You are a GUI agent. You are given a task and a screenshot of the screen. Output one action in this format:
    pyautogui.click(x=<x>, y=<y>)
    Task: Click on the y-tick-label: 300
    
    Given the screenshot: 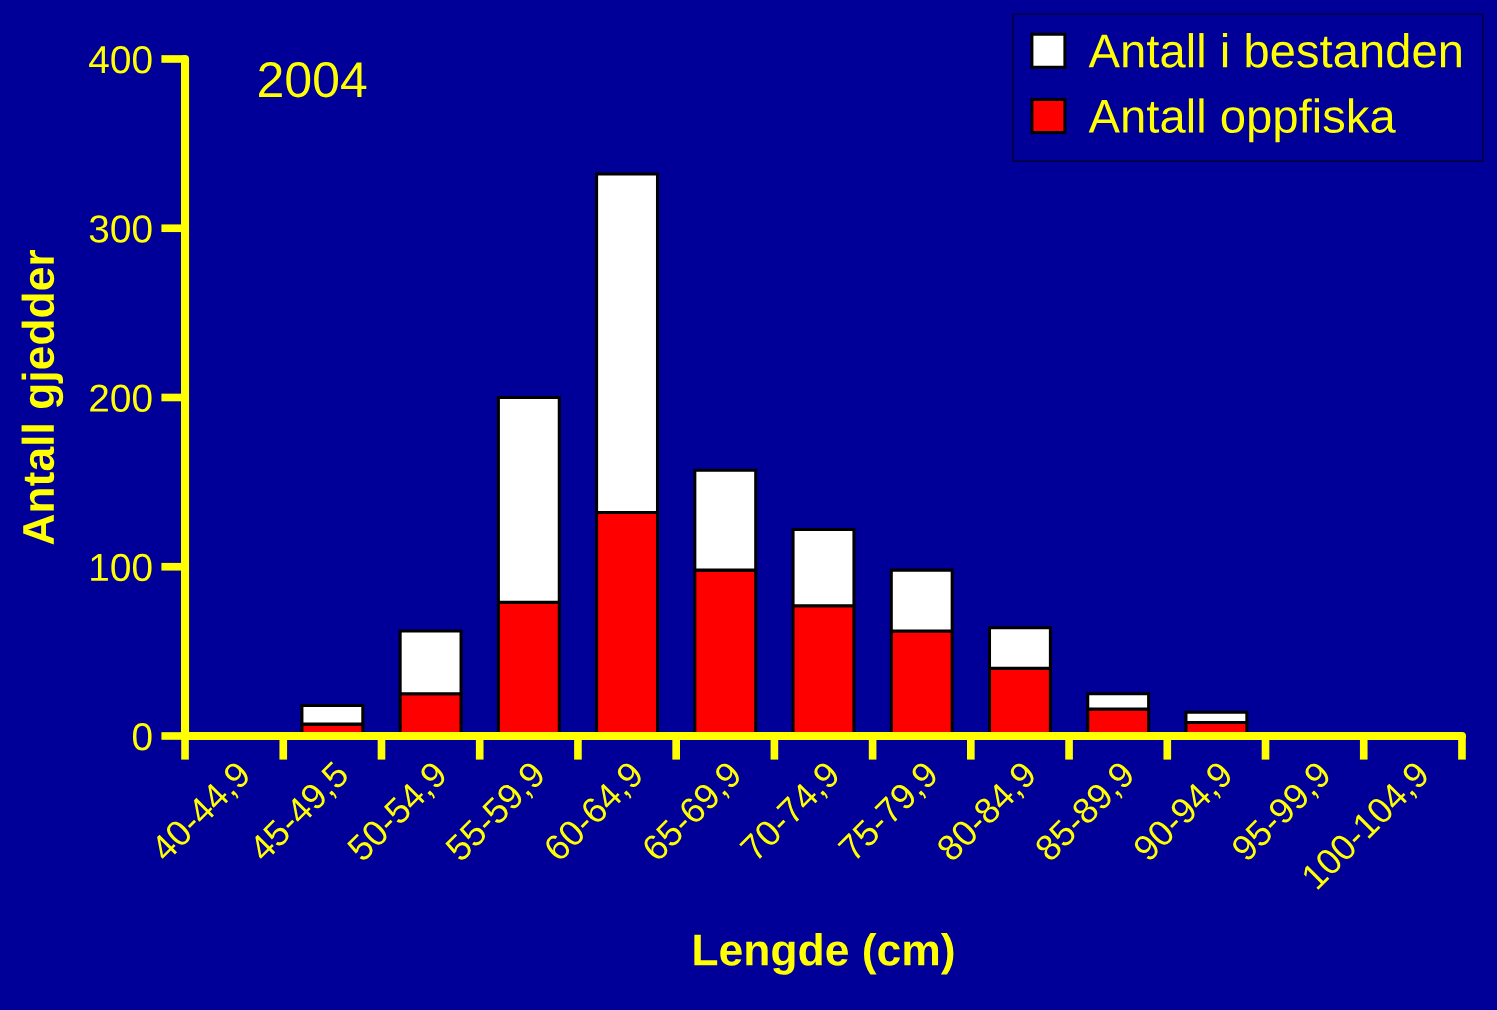 What is the action you would take?
    pyautogui.click(x=120, y=229)
    